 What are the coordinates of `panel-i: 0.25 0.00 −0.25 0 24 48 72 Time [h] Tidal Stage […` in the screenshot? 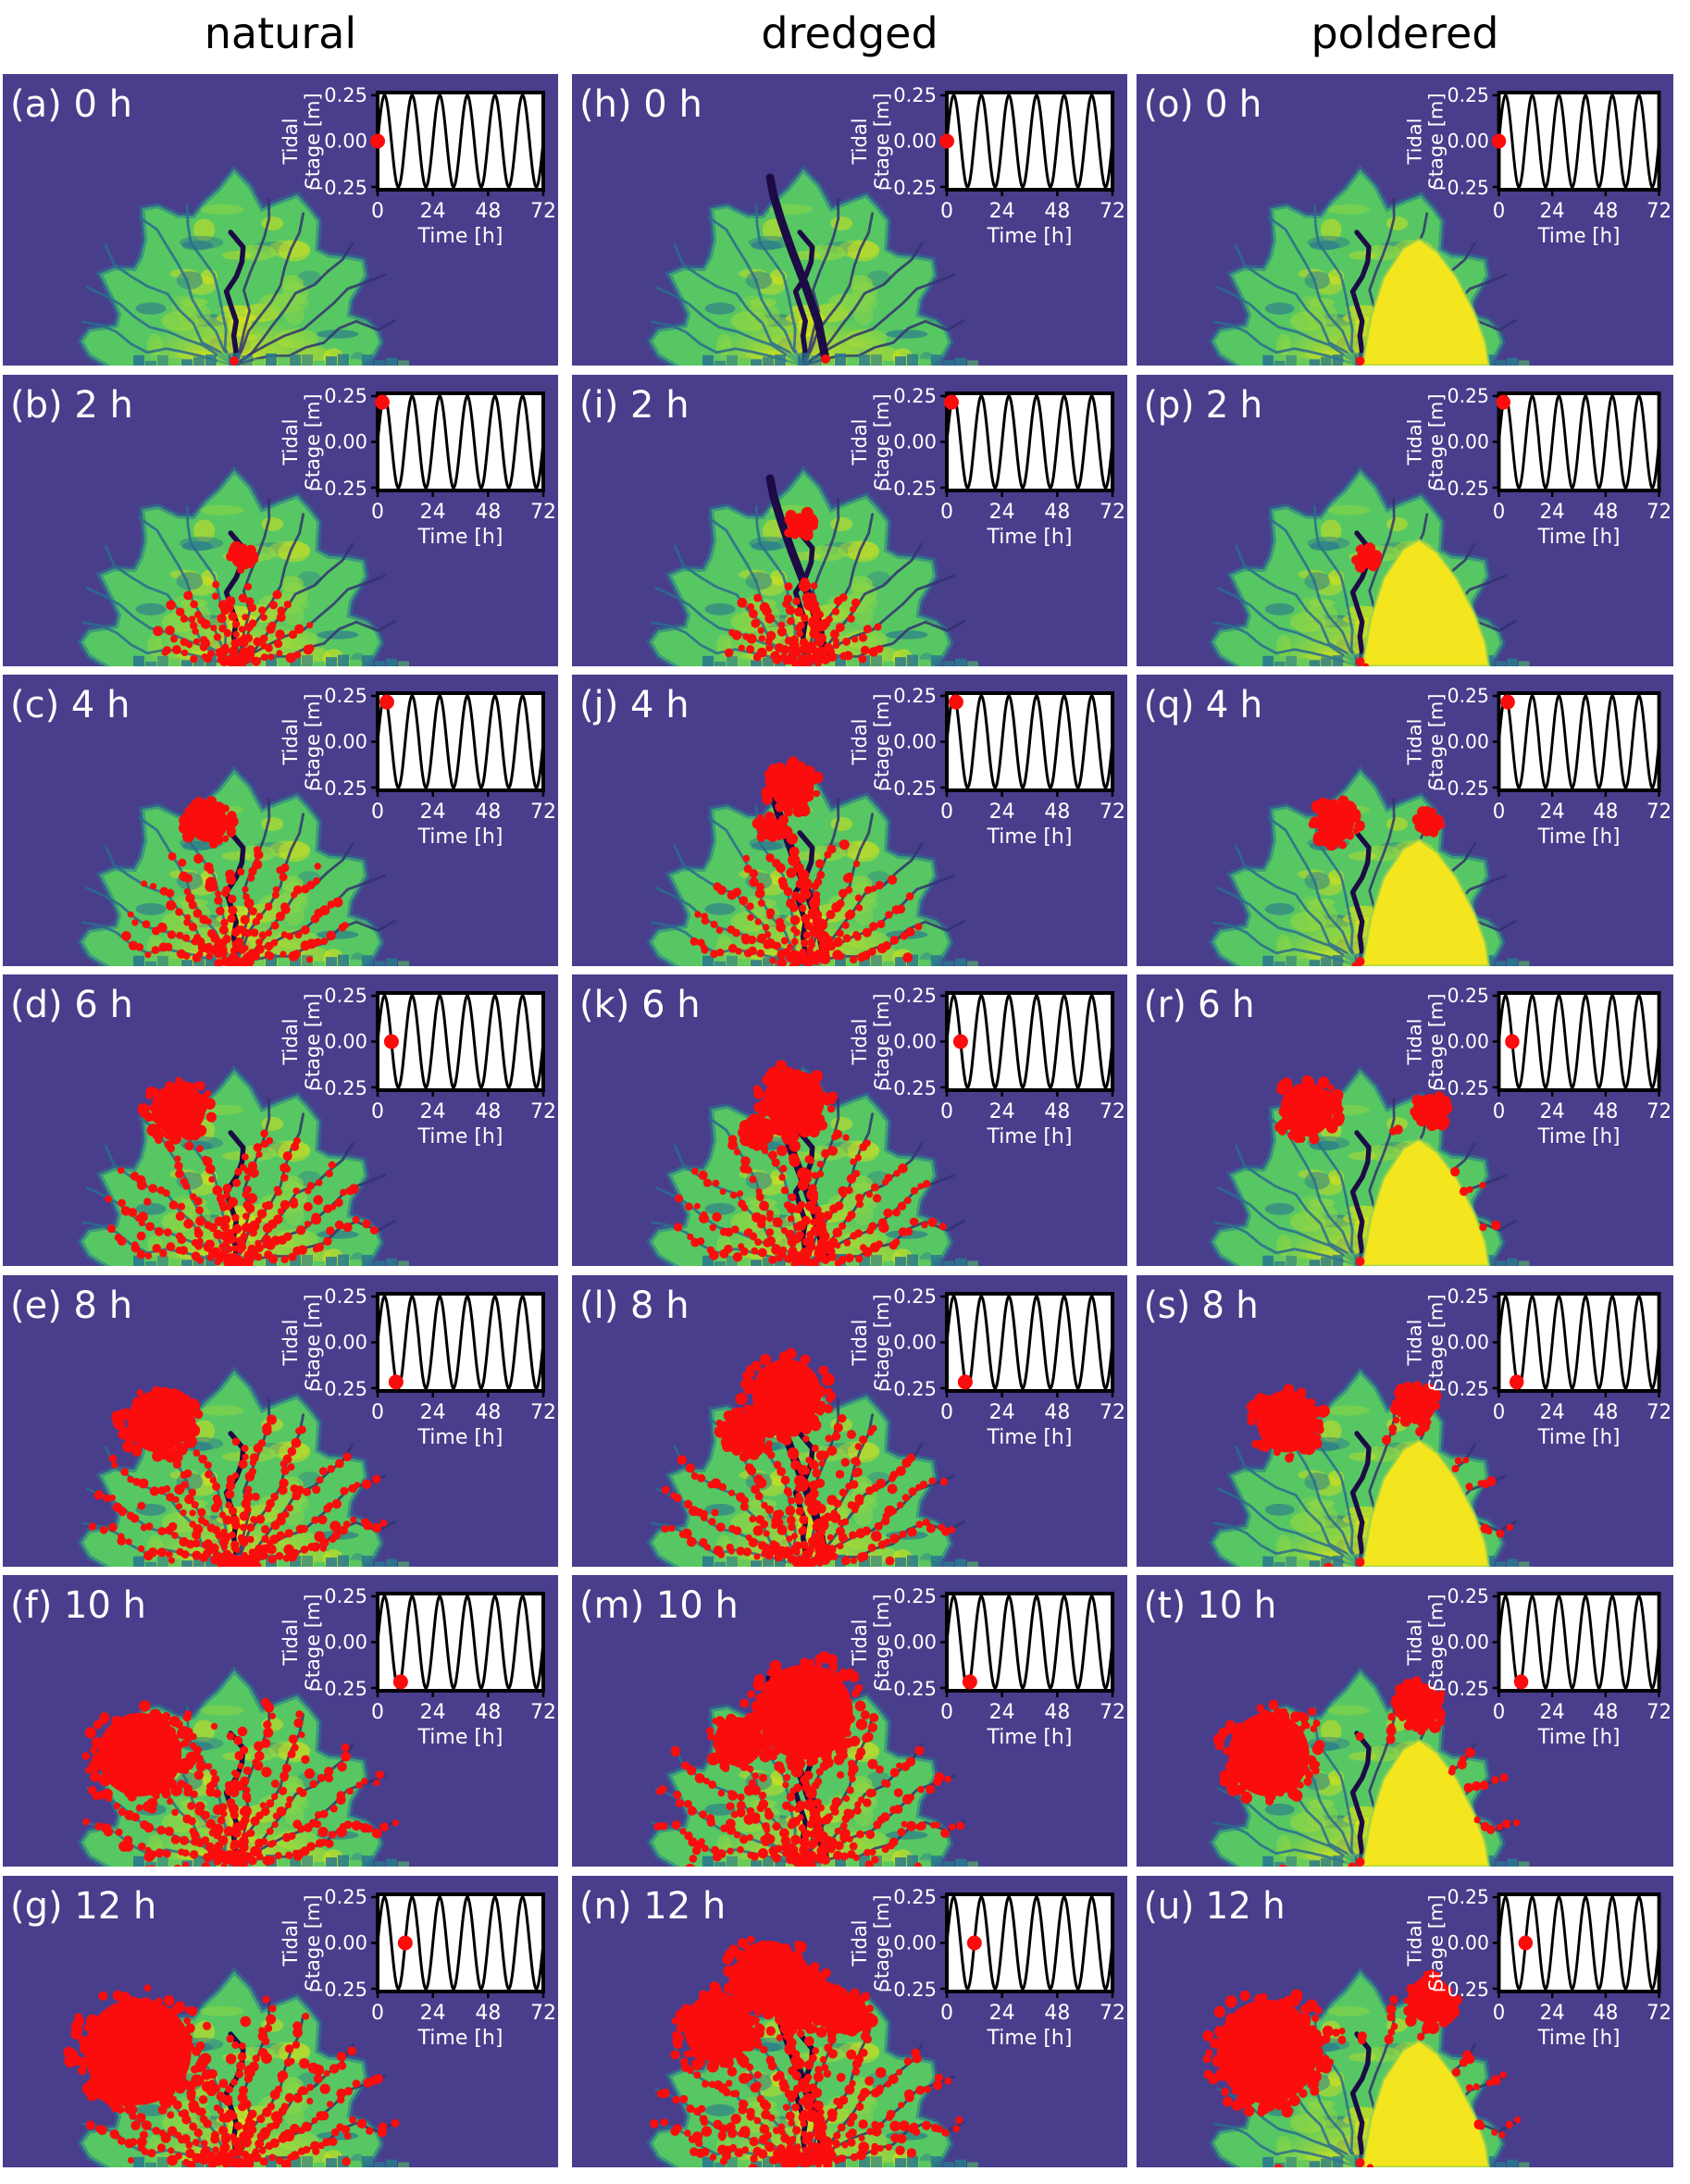 It's located at (849, 520).